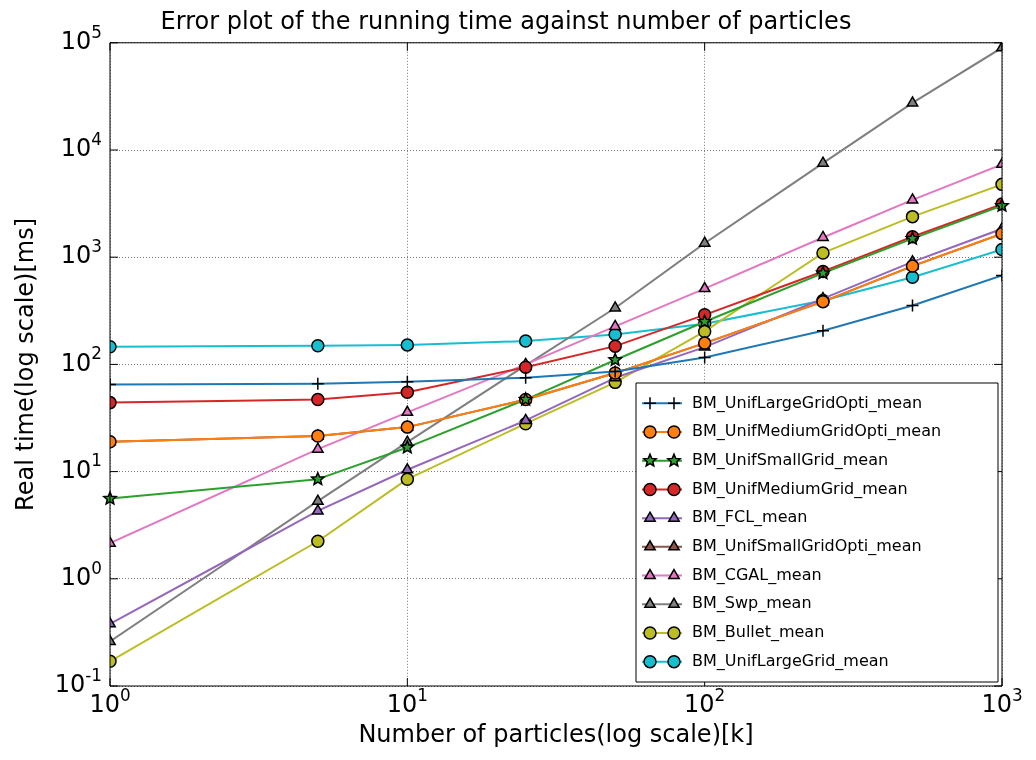 The image size is (1036, 760). Describe the element at coordinates (752, 603) in the screenshot. I see `legend-label: BM_Swp_mean` at that location.